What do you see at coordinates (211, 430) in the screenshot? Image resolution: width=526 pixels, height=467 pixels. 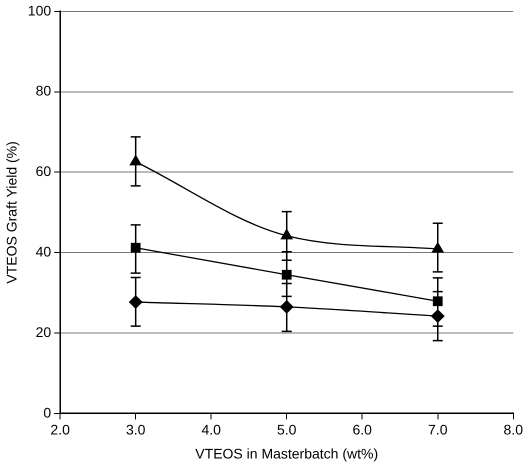 I see `x-tick-label: 4.0` at bounding box center [211, 430].